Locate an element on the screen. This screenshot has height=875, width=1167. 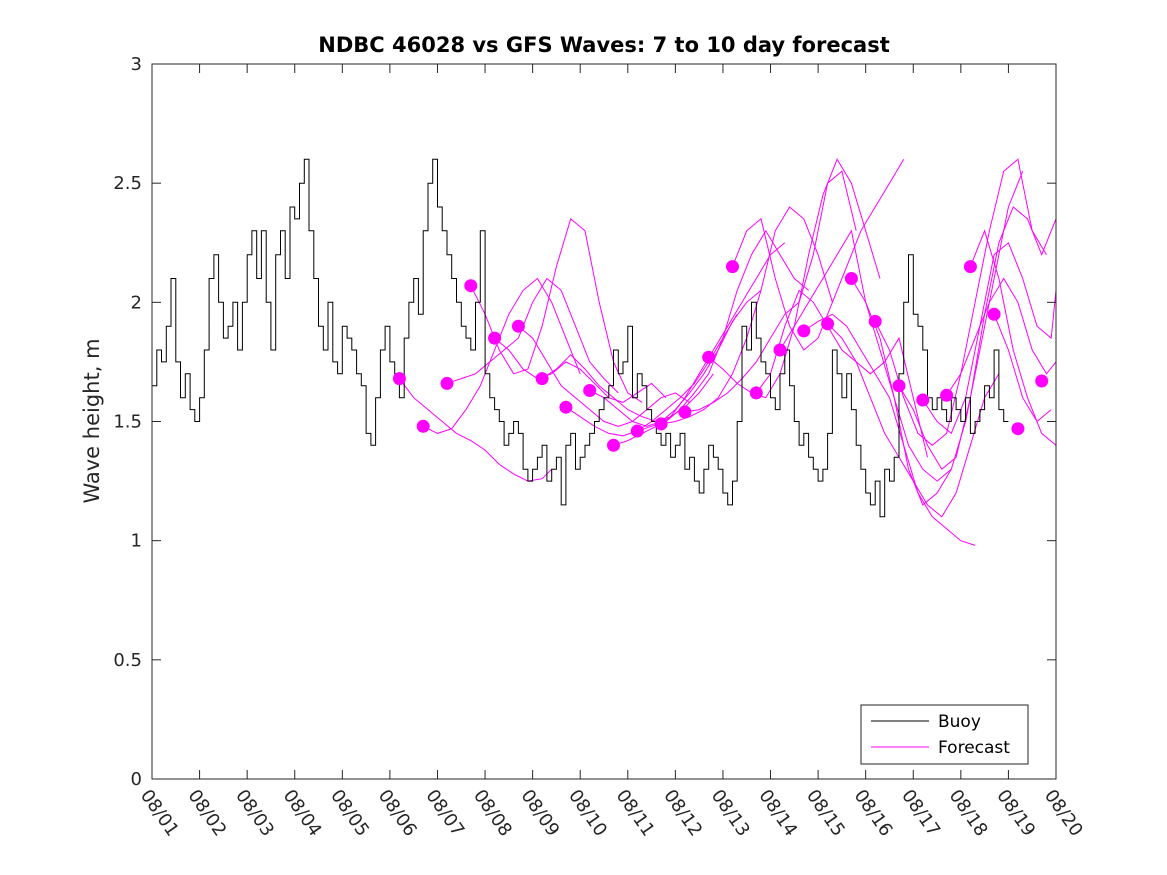
legend-buoy-label: Buoy is located at coordinates (959, 722).